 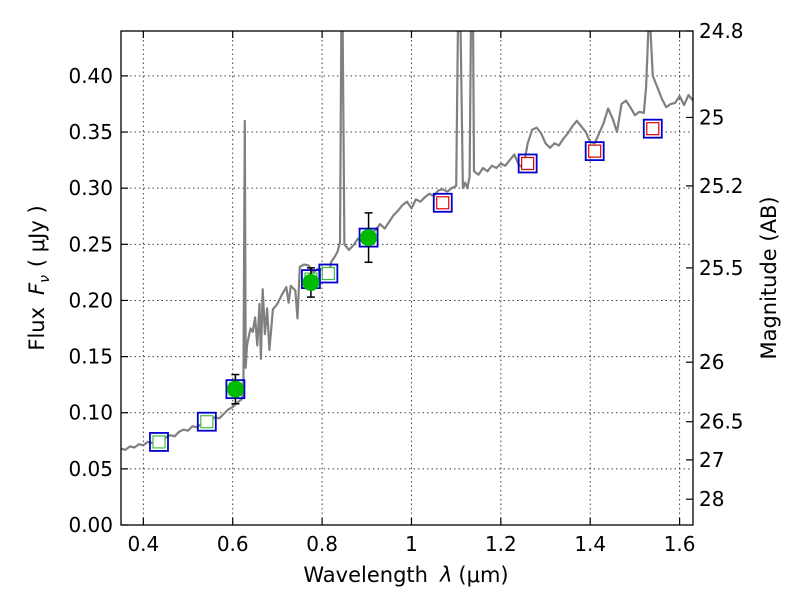 I want to click on y-tick-label: 0.20, so click(x=90, y=300).